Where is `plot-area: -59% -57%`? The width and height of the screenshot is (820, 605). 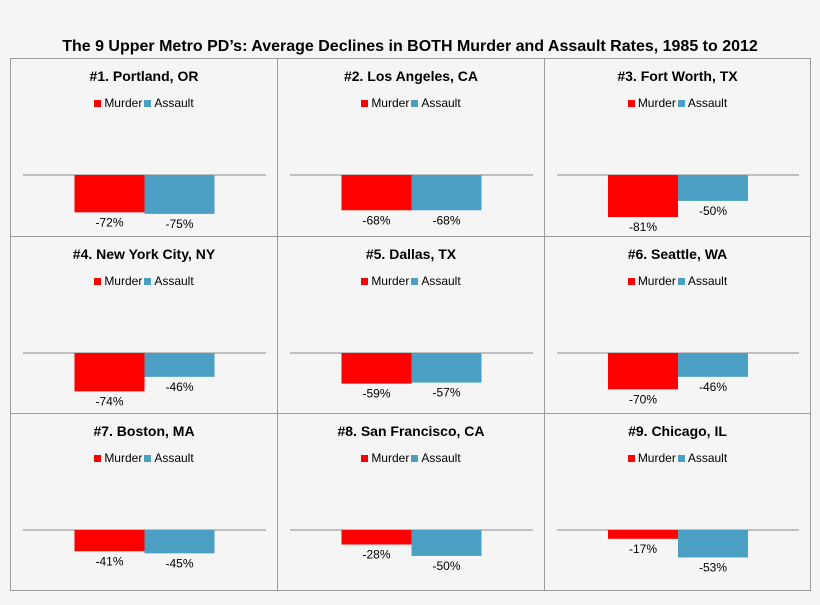 plot-area: -59% -57% is located at coordinates (411, 376).